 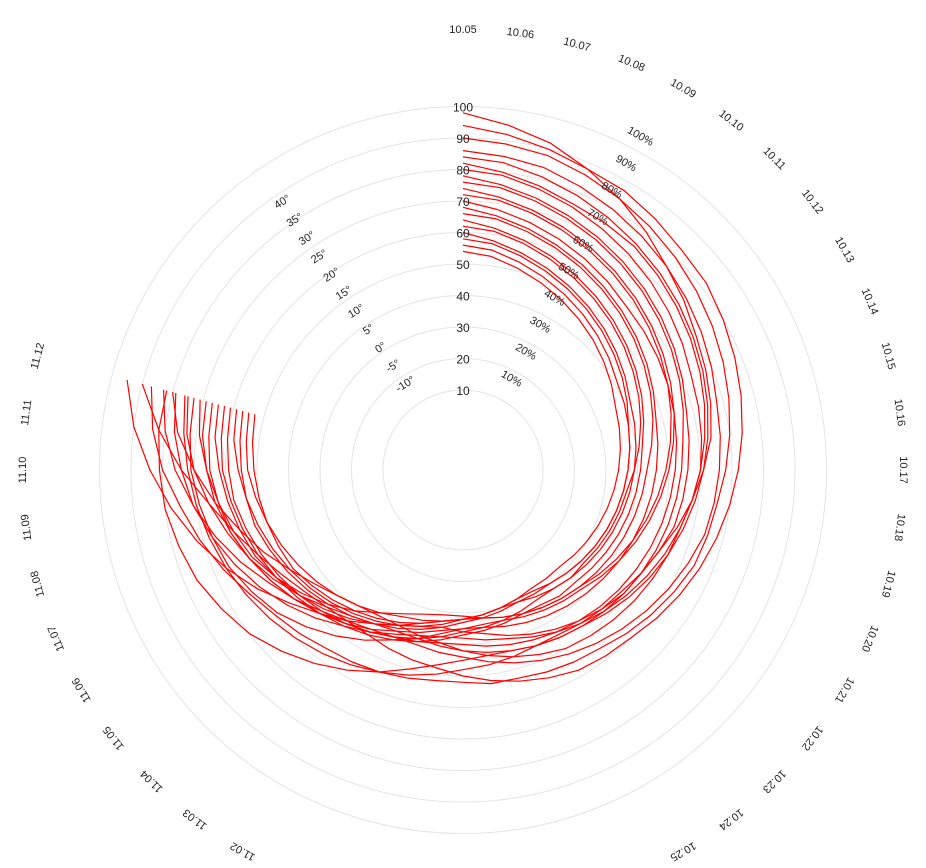 I want to click on radial-tick-label: 90, so click(x=463, y=139).